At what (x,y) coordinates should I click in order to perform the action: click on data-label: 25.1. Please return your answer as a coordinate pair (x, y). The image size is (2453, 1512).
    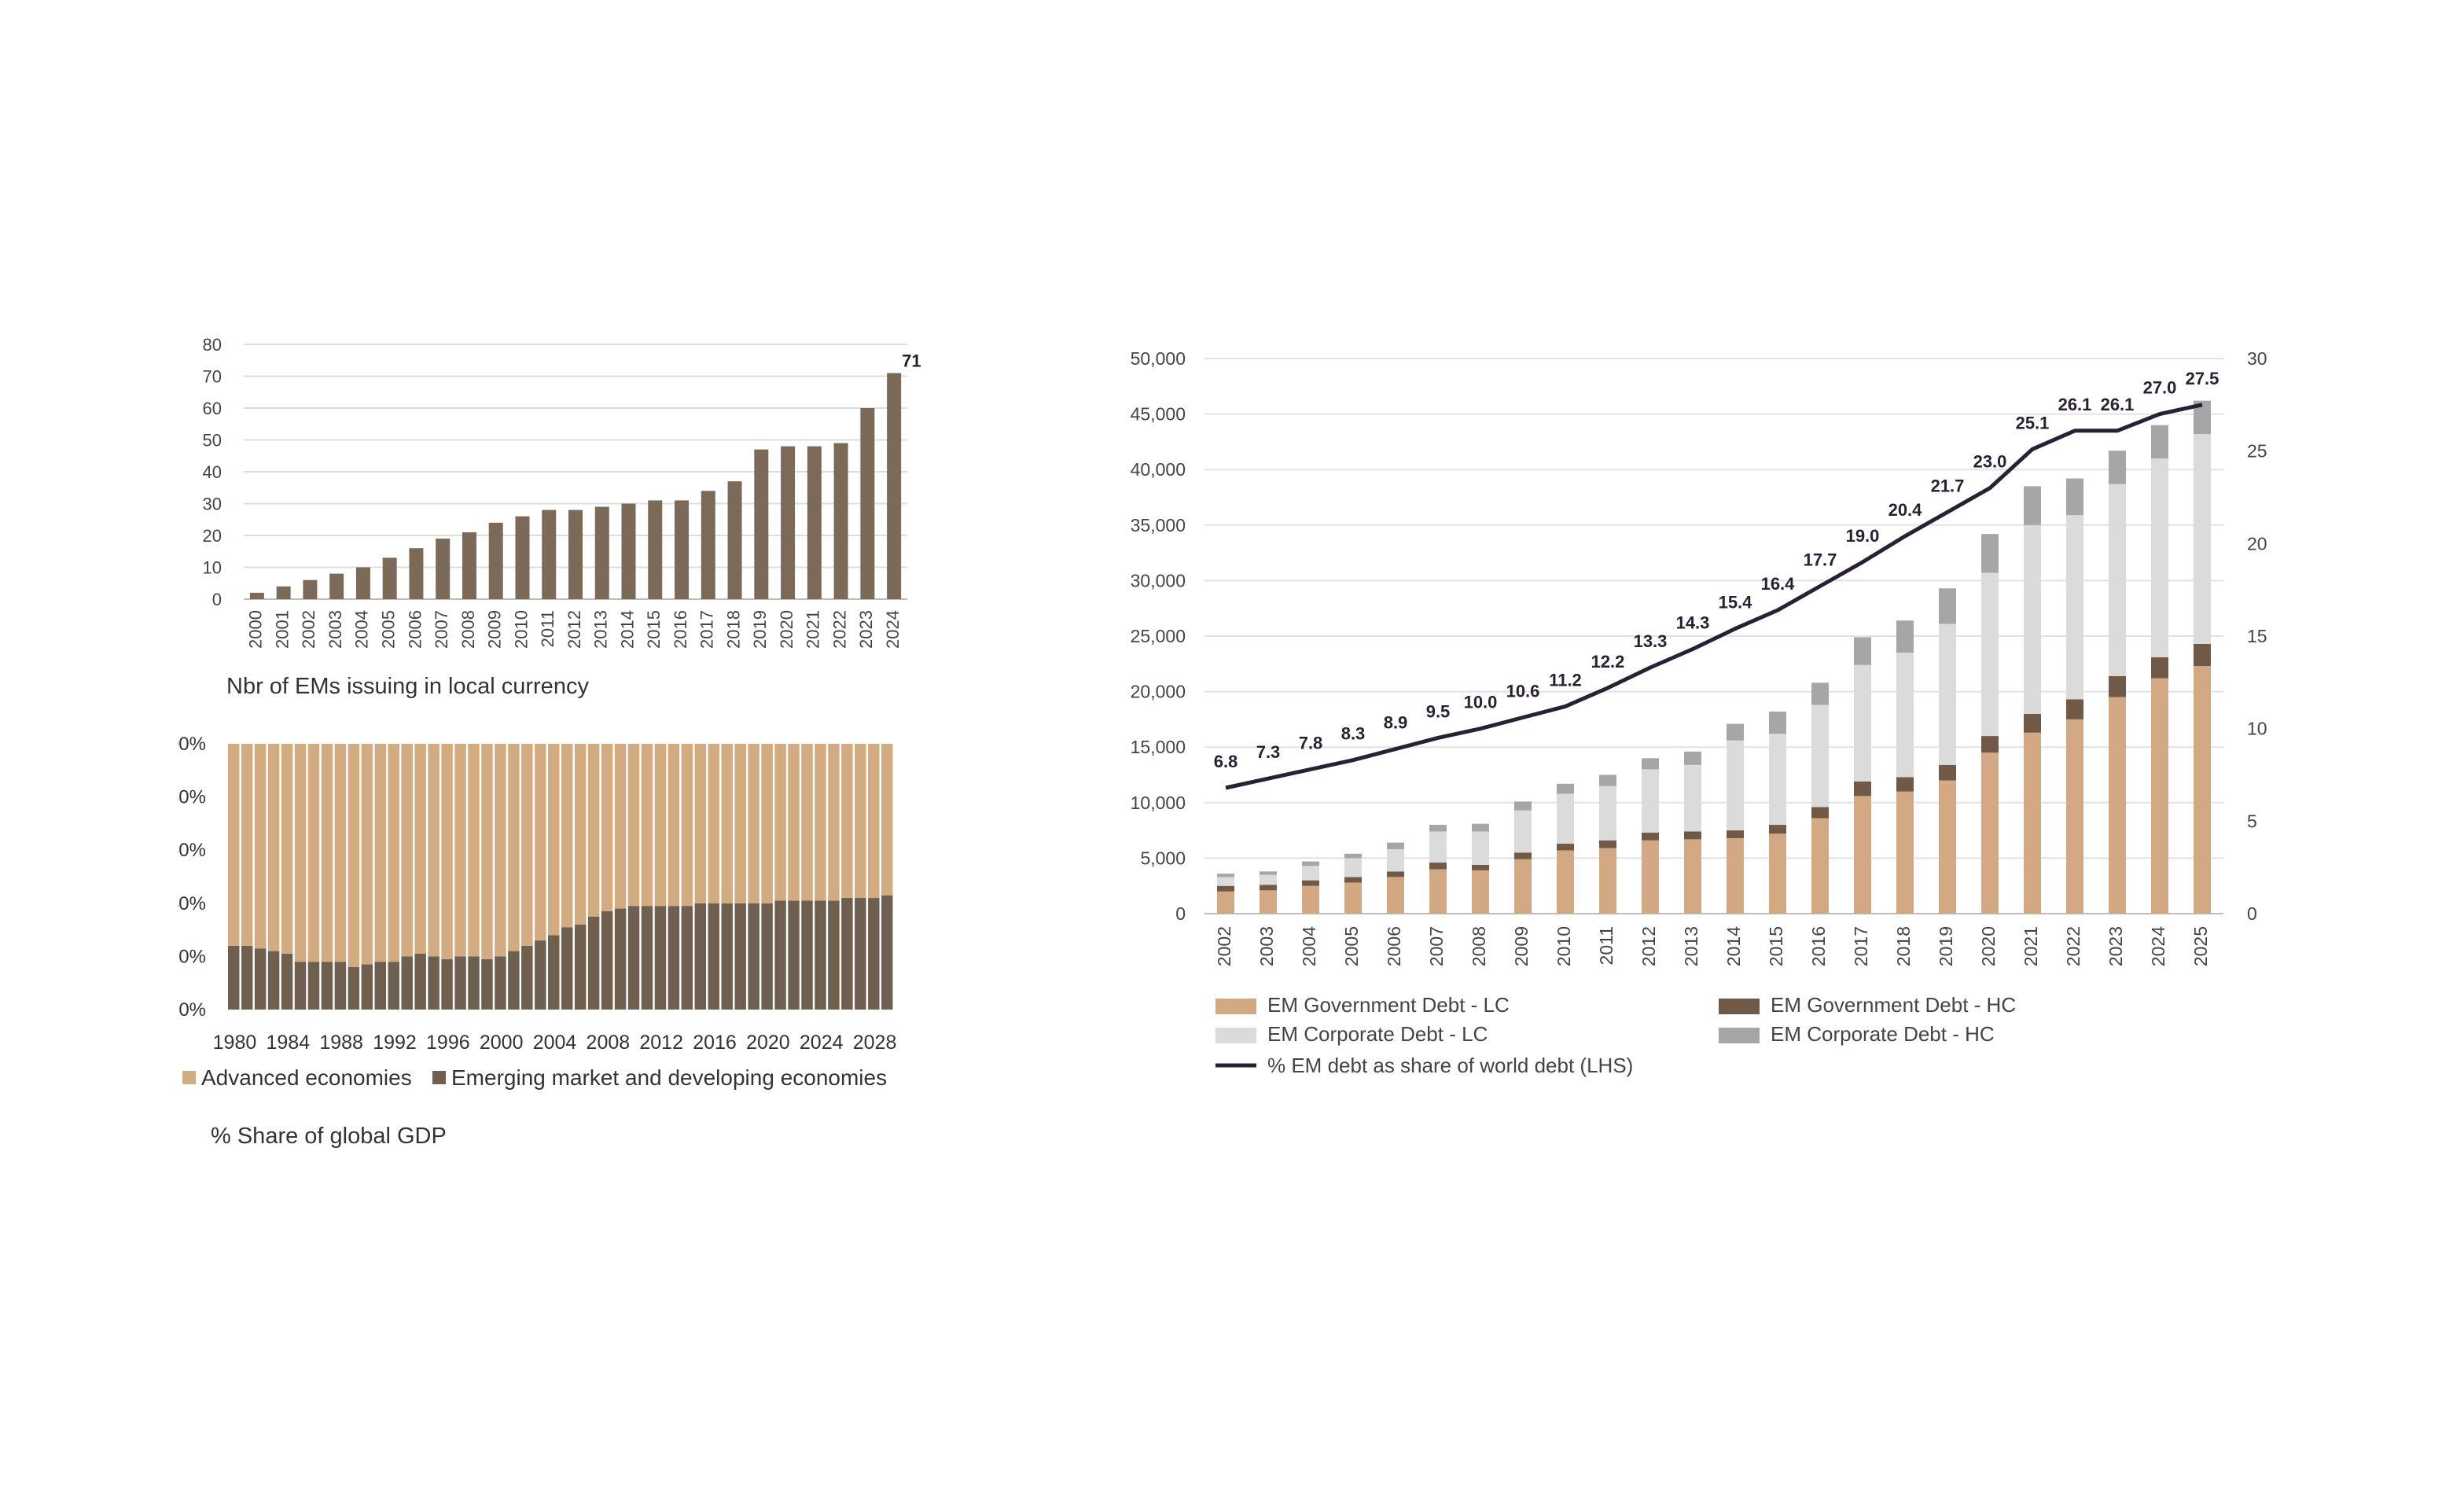
    Looking at the image, I should click on (2033, 422).